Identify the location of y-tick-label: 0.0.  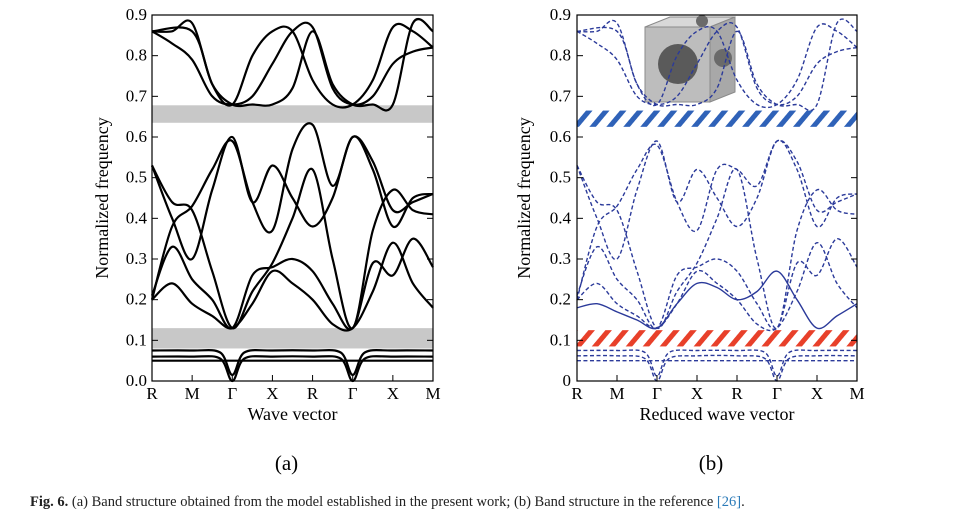
(136, 380).